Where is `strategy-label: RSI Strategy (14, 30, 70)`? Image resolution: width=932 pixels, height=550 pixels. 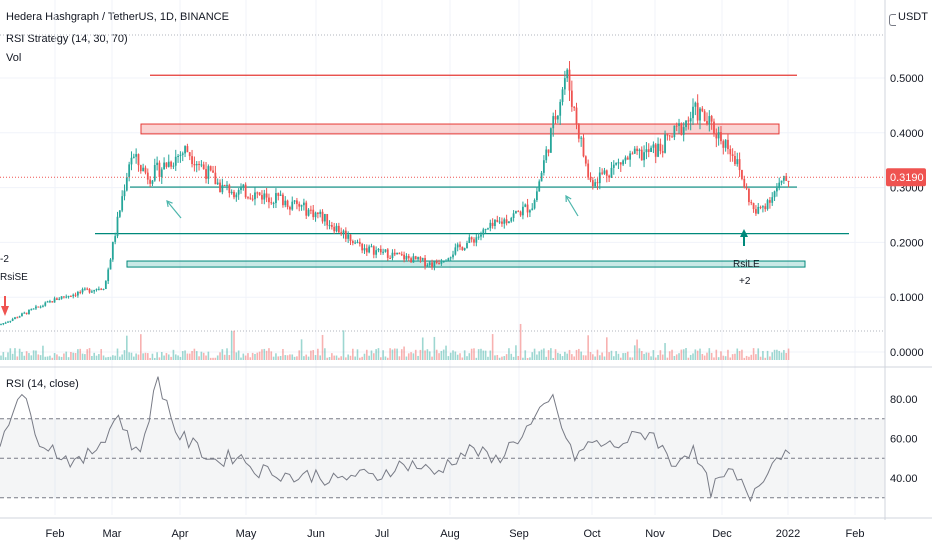 strategy-label: RSI Strategy (14, 30, 70) is located at coordinates (67, 39).